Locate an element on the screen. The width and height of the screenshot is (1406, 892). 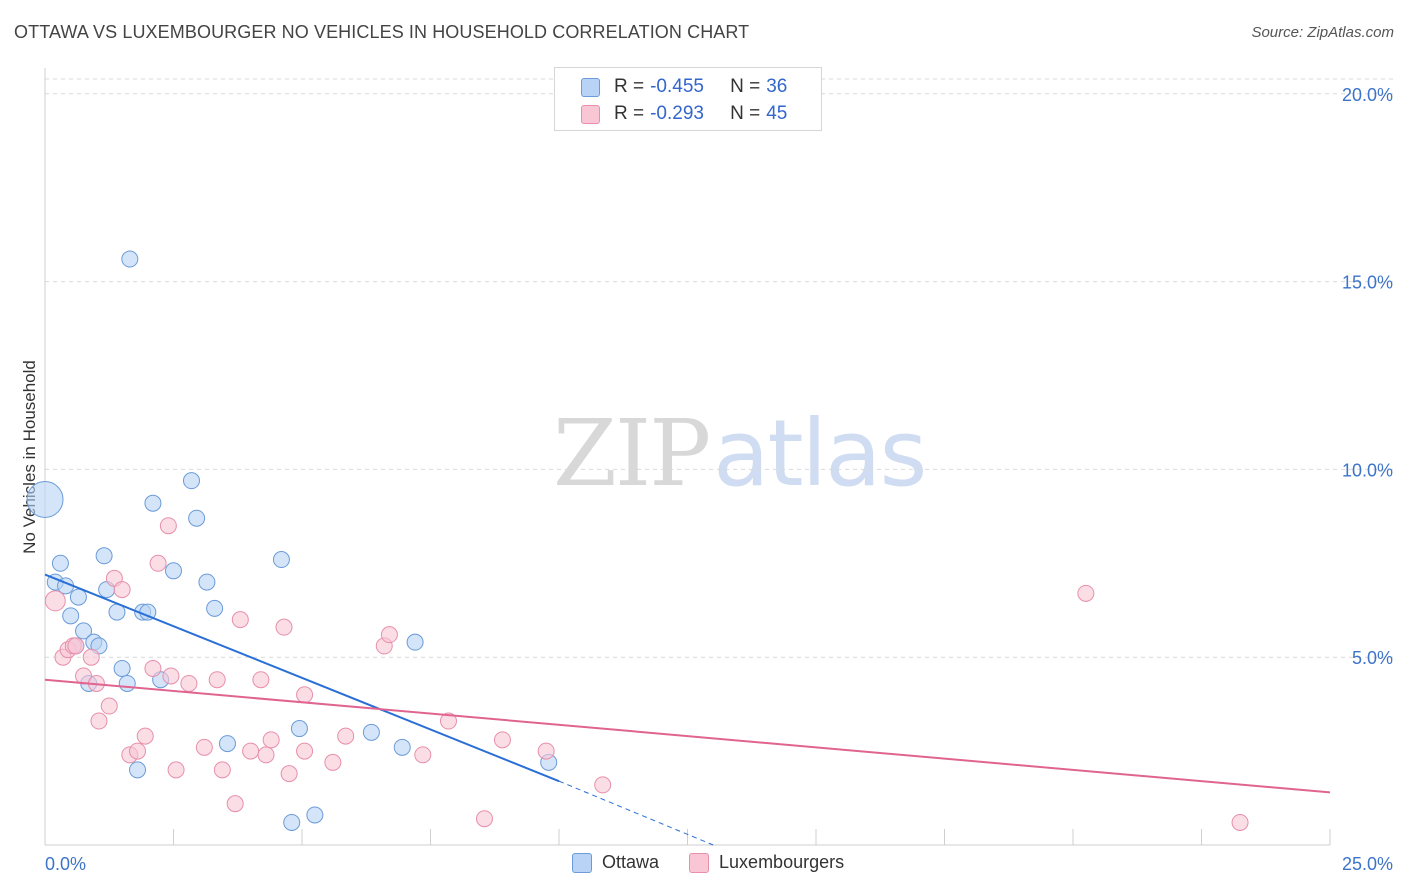
x-tick-label: 0.0% is located at coordinates (65, 864).